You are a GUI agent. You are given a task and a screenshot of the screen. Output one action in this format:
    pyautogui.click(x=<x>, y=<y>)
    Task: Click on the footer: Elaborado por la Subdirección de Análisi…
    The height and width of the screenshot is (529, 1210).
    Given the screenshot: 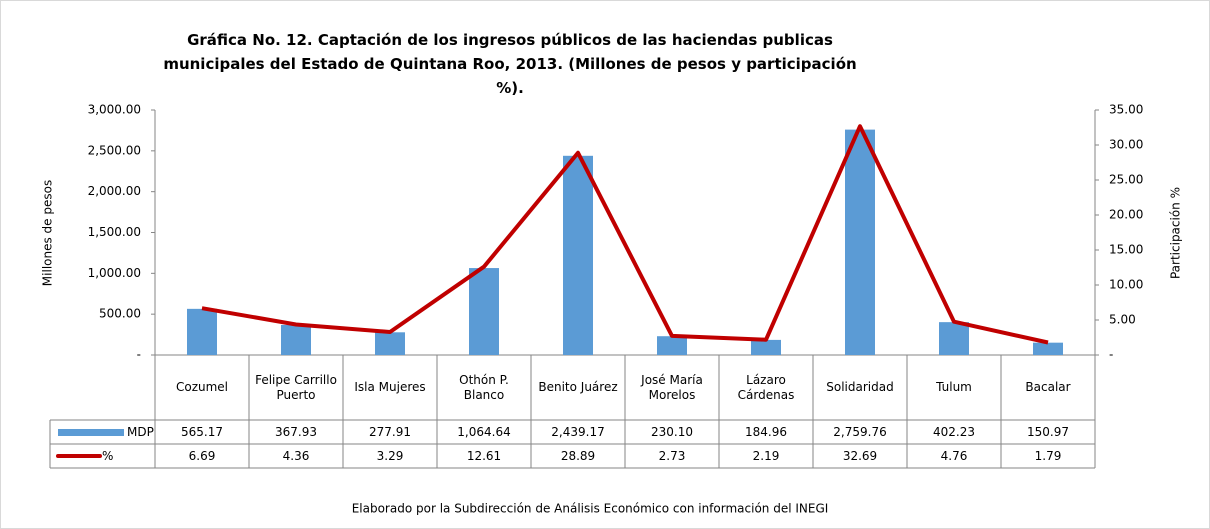 What is the action you would take?
    pyautogui.click(x=590, y=509)
    